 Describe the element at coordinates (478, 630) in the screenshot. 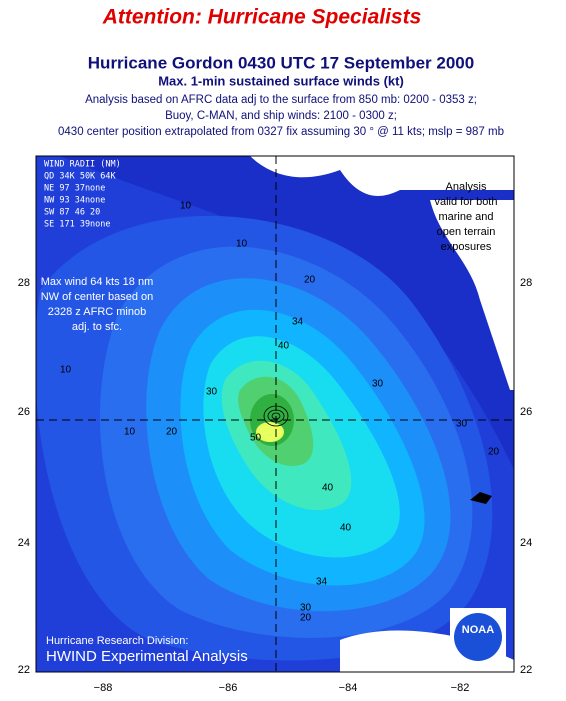

I see `logo: NOAA` at that location.